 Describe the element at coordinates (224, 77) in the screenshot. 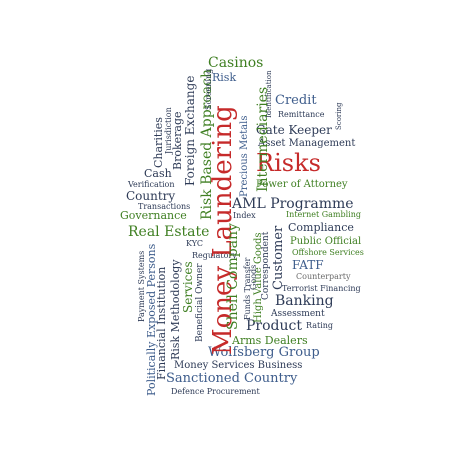

I see `word-risk: Risk` at that location.